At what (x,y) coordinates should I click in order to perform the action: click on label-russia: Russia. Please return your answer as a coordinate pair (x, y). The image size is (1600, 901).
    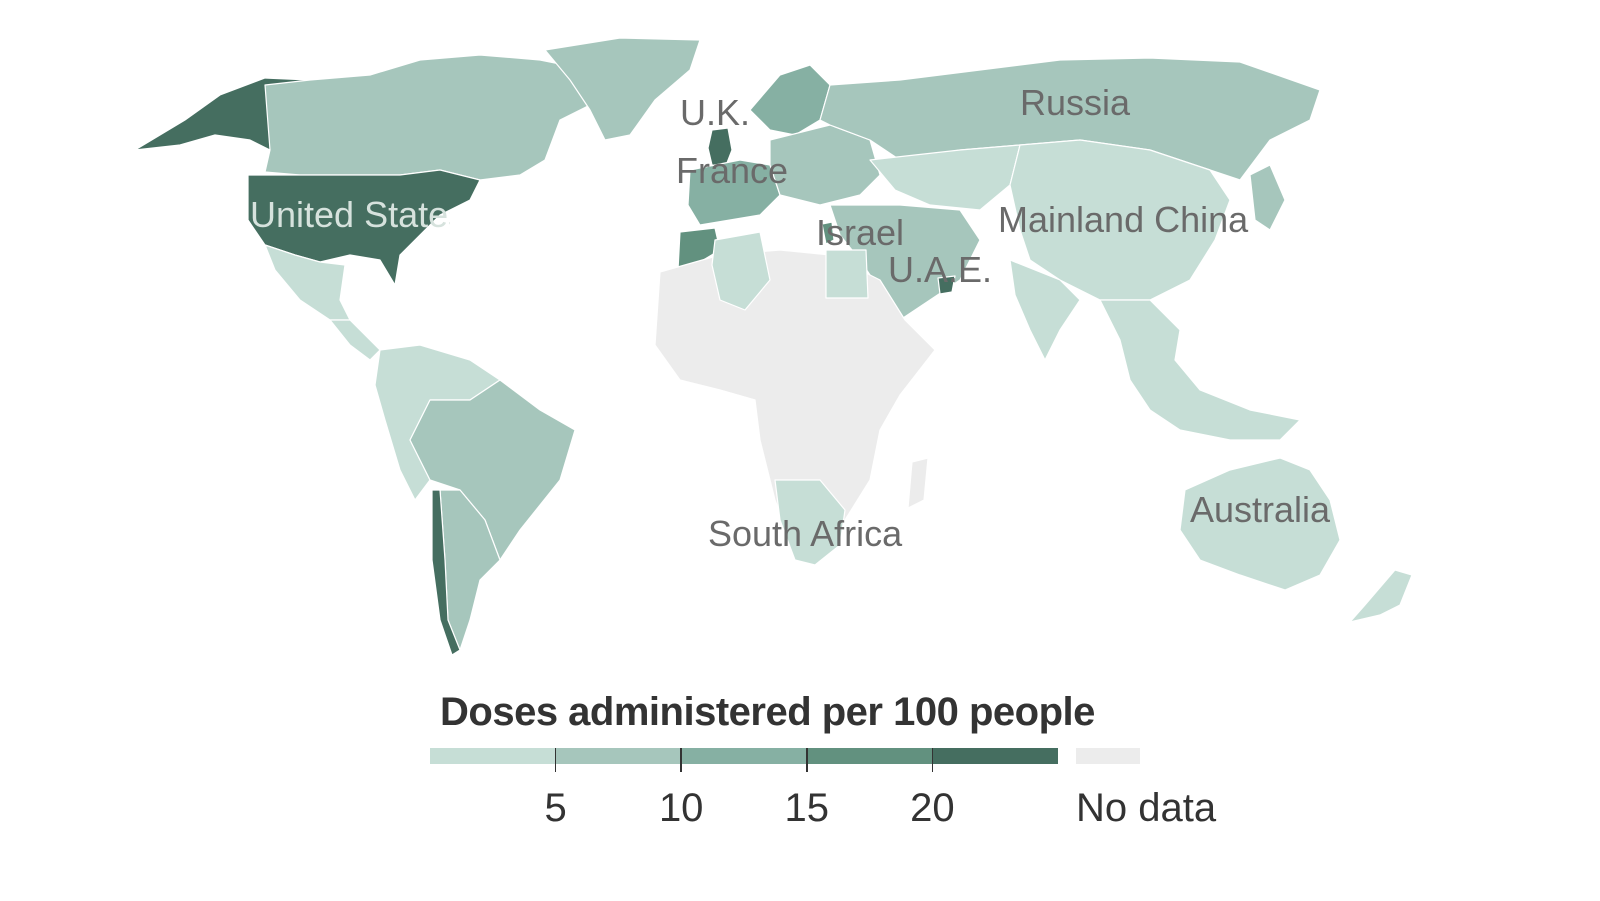
    Looking at the image, I should click on (1075, 102).